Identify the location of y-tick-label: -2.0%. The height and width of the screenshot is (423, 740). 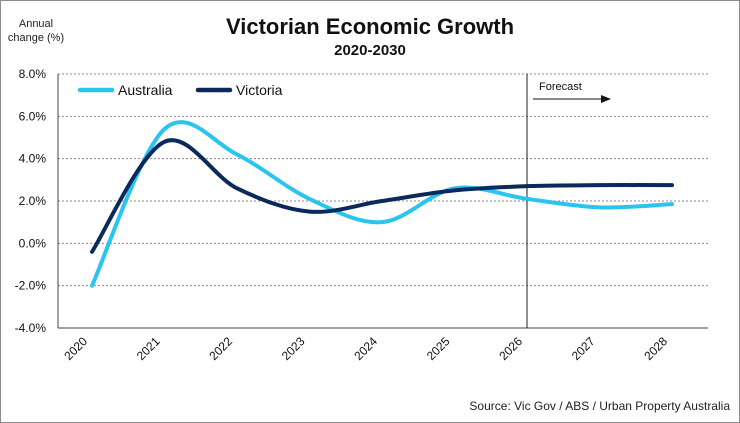
(31, 286).